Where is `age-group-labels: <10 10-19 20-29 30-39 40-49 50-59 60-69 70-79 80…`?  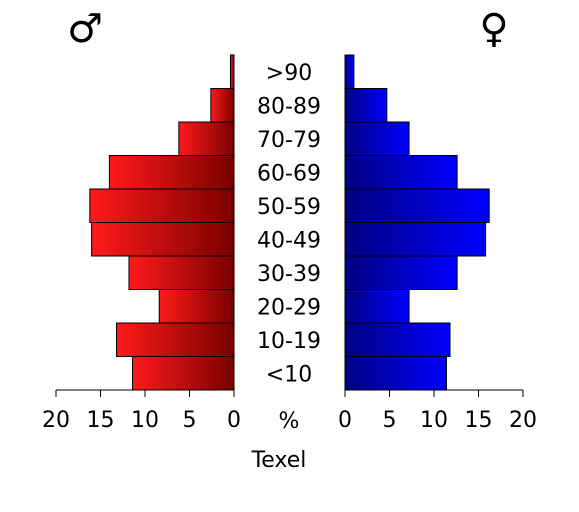 age-group-labels: <10 10-19 20-29 30-39 40-49 50-59 60-69 70-79 80… is located at coordinates (289, 224).